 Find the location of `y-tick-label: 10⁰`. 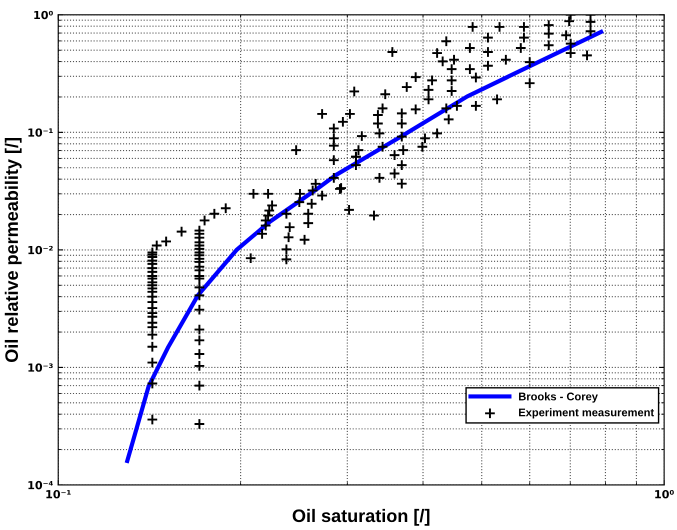

y-tick-label: 10⁰ is located at coordinates (43, 15).